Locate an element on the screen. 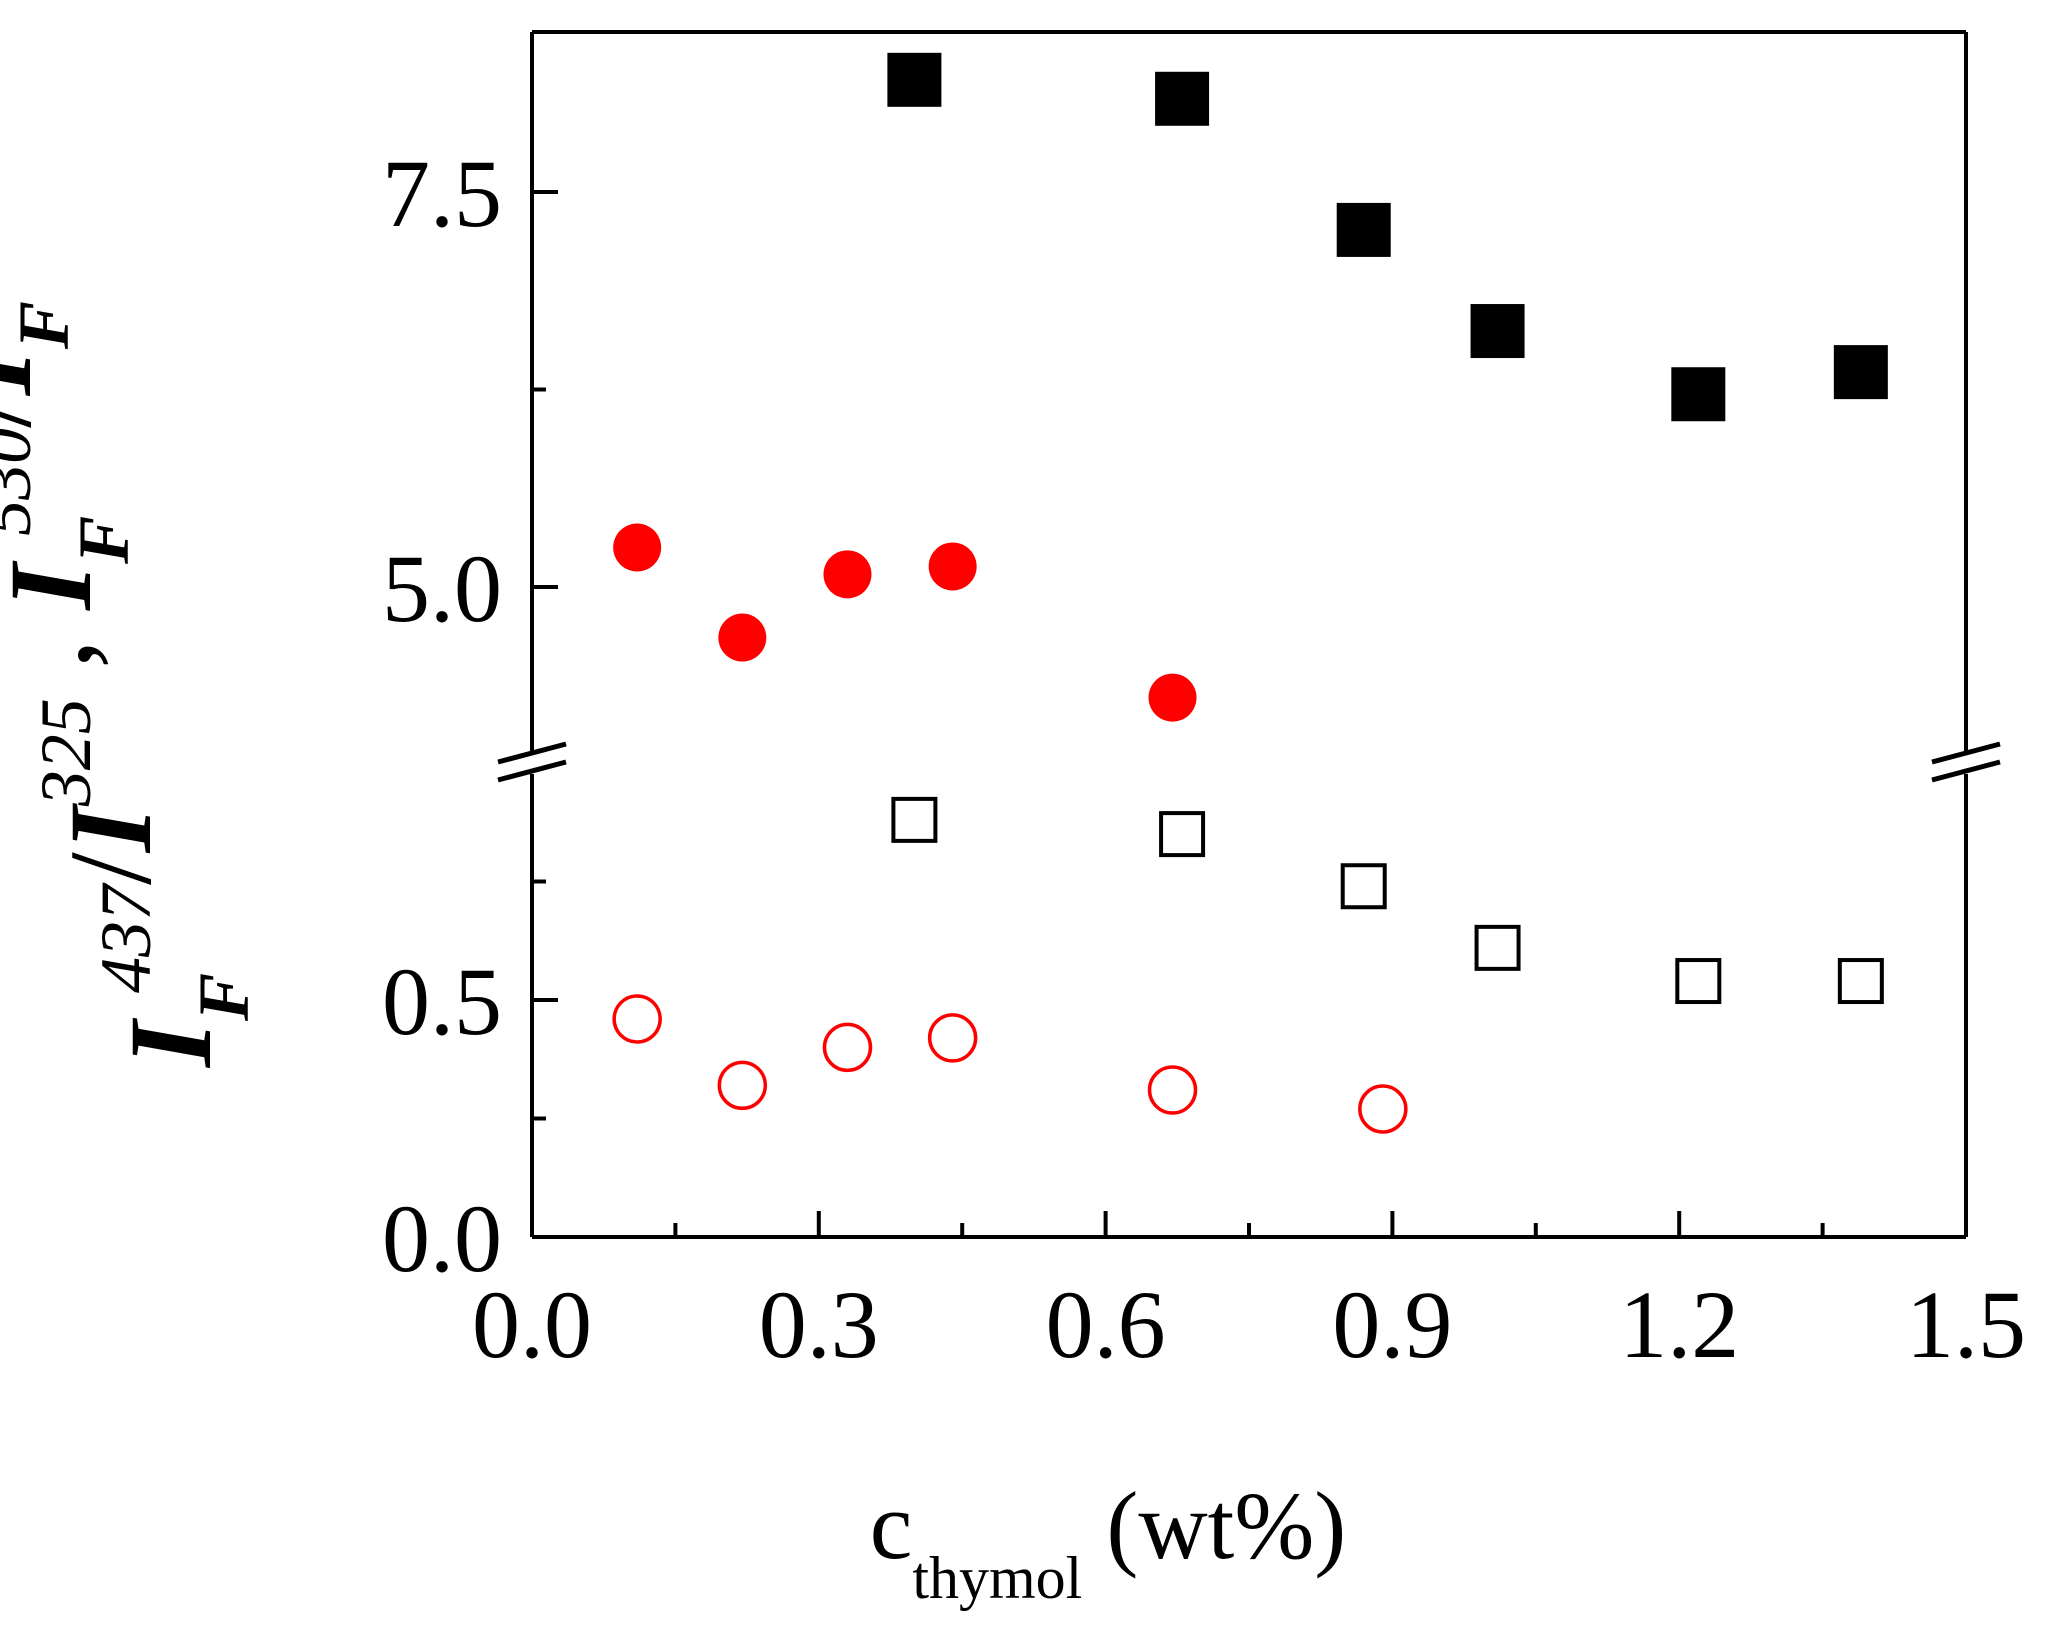 This screenshot has height=1629, width=2046. y-tick-label: 0.5 is located at coordinates (442, 1001).